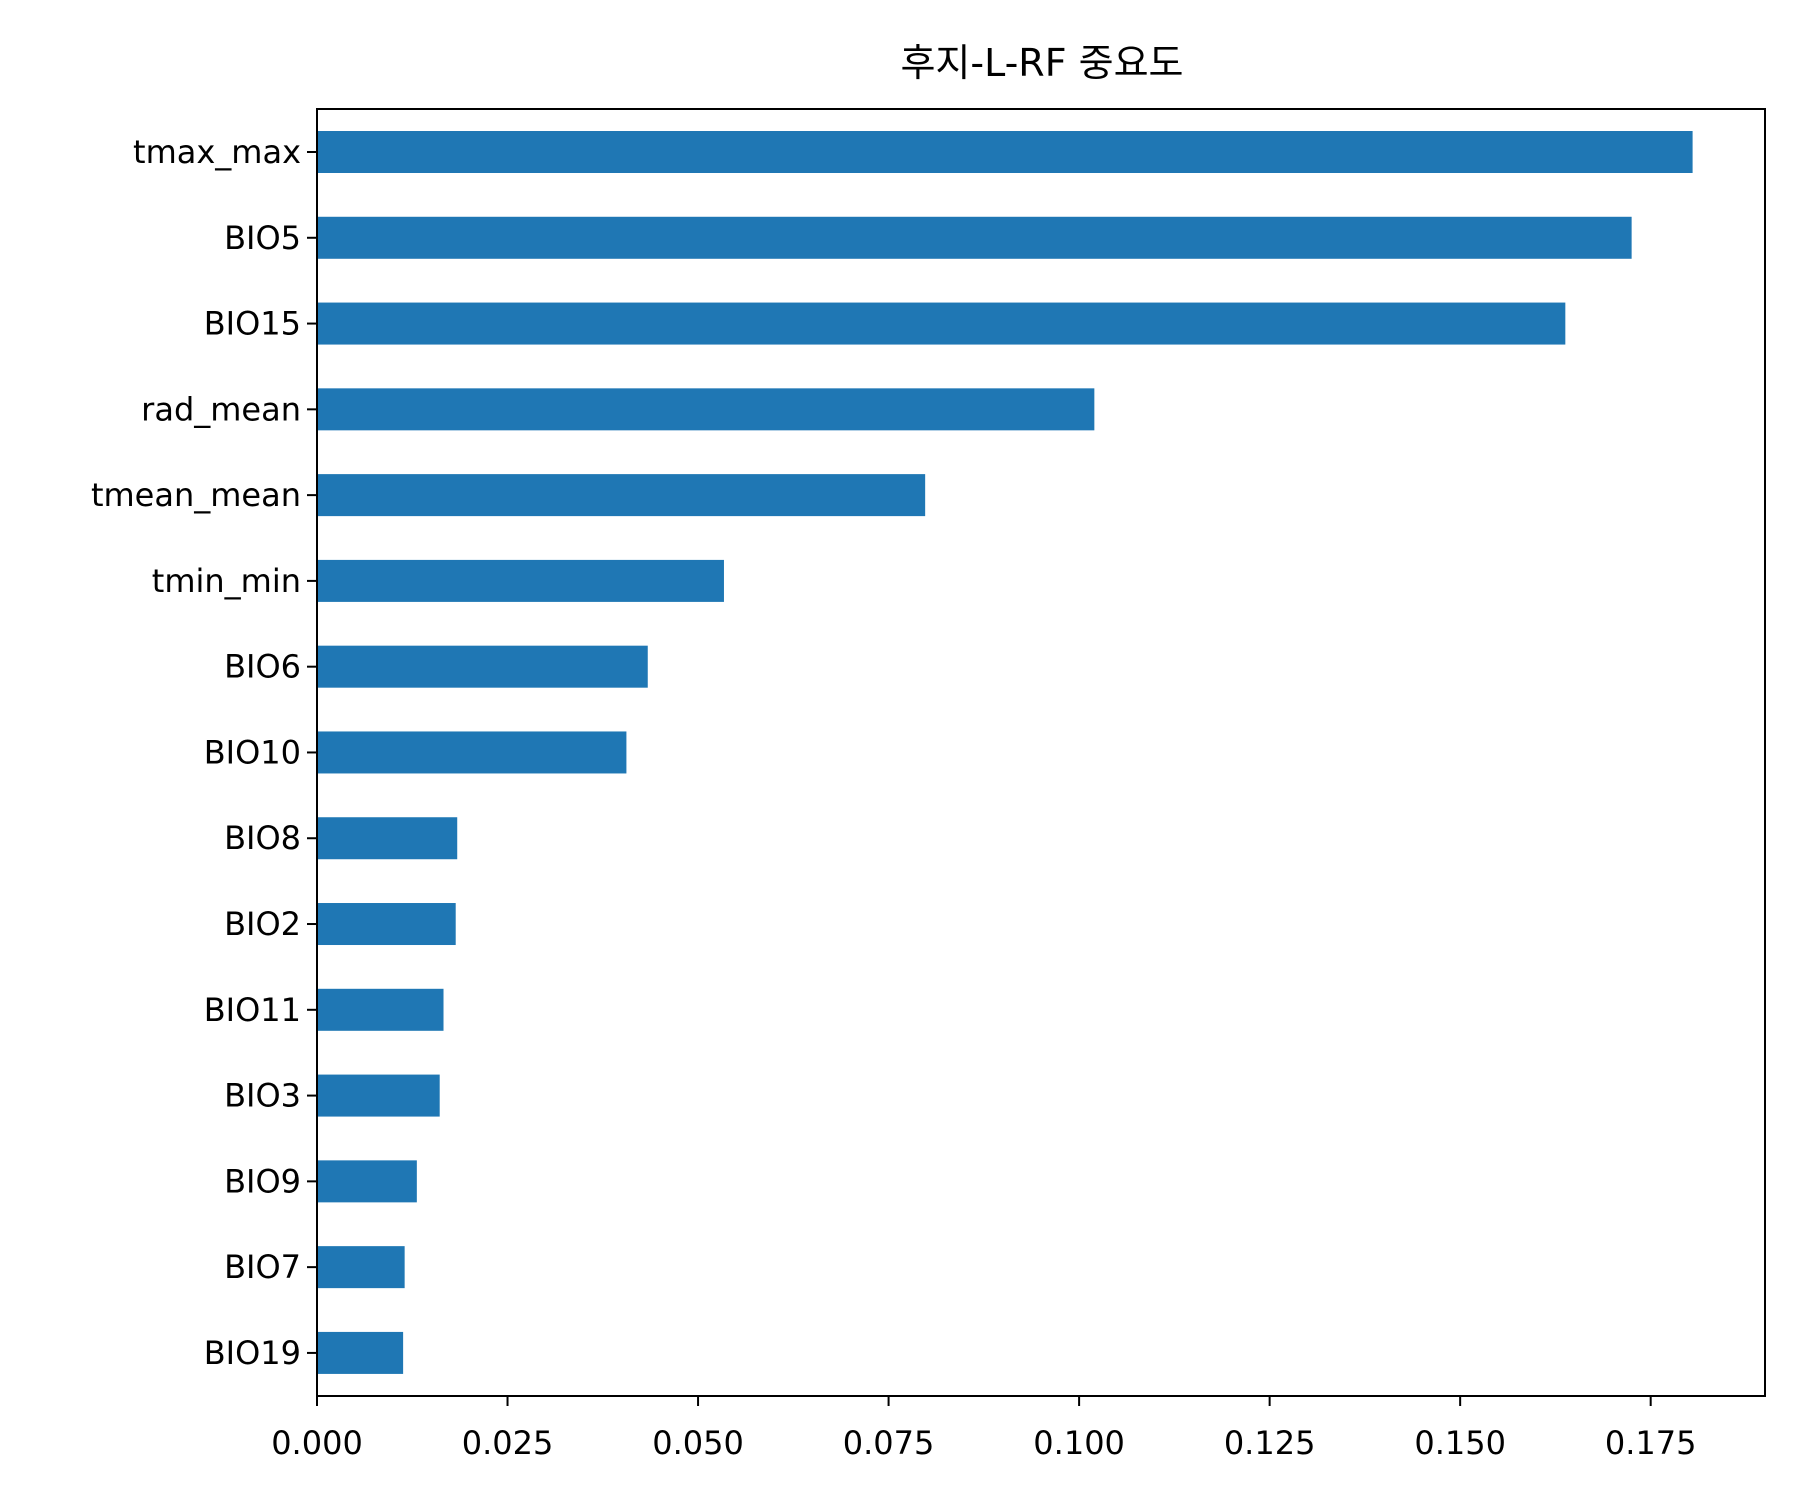  I want to click on y-tick-label: BIO6, so click(262, 667).